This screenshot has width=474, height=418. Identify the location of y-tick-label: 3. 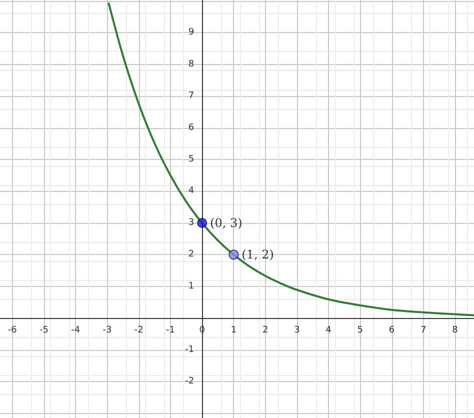
(191, 223).